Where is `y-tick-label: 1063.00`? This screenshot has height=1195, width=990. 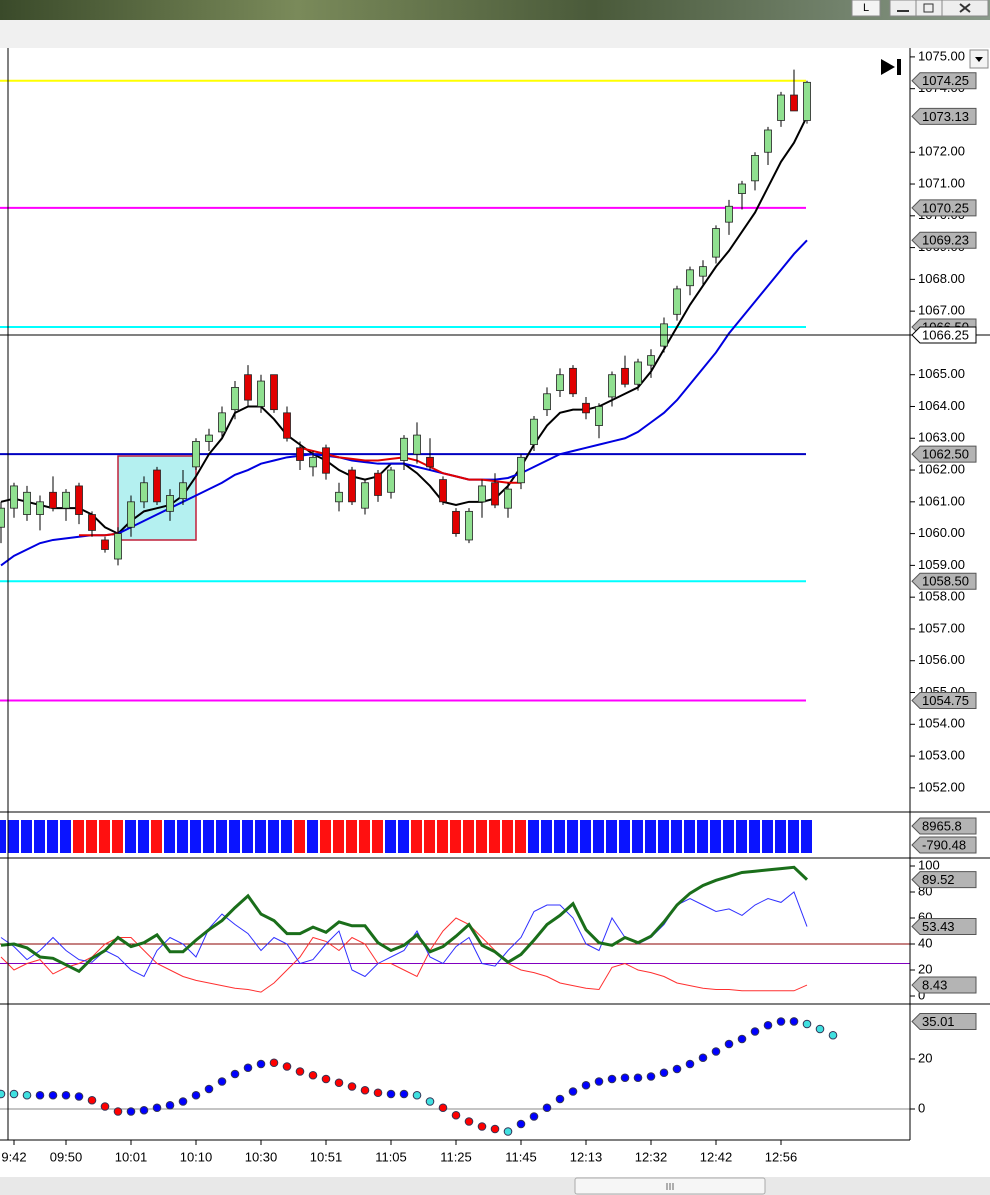
y-tick-label: 1063.00 is located at coordinates (941, 437).